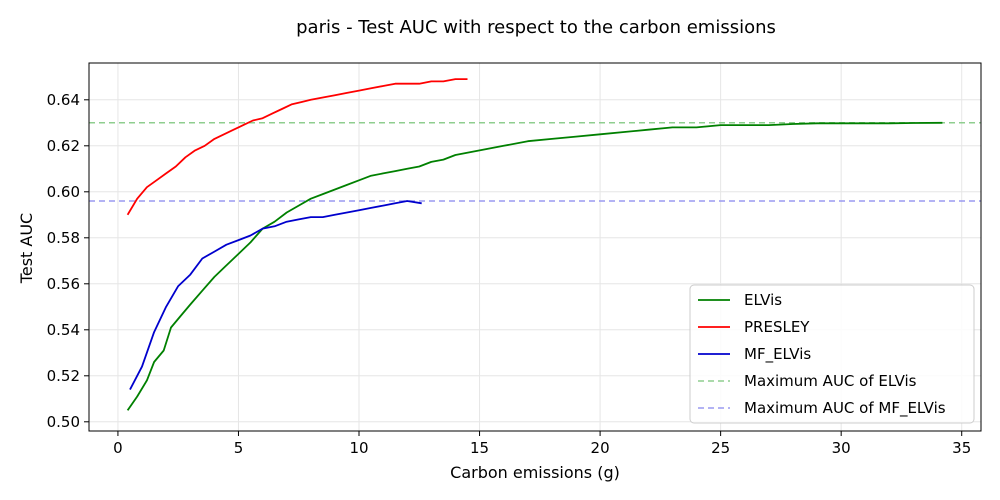 The image size is (1000, 500). Describe the element at coordinates (535, 472) in the screenshot. I see `x-axis-label: Carbon emissions (g)` at that location.